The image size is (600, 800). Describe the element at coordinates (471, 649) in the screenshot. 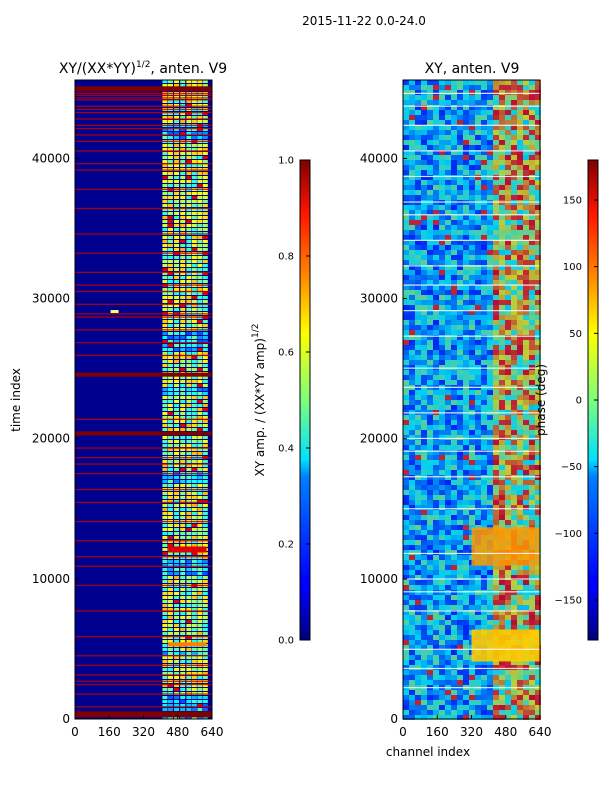

I see `right-flag-row` at that location.